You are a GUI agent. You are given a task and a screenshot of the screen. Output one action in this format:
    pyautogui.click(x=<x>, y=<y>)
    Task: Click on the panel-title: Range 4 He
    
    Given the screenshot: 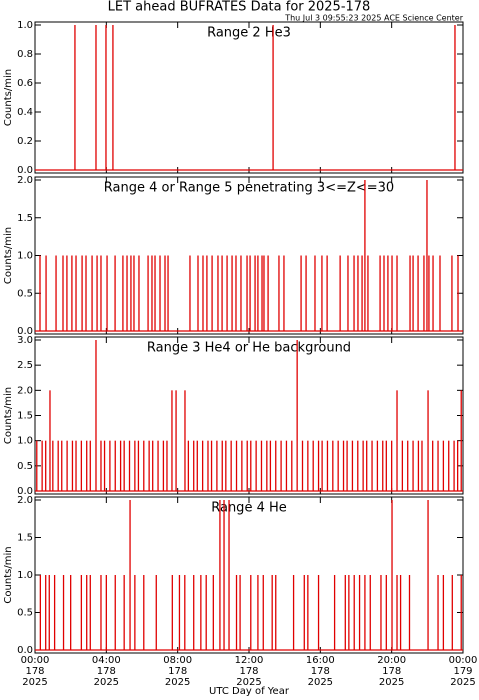 What is the action you would take?
    pyautogui.click(x=249, y=508)
    